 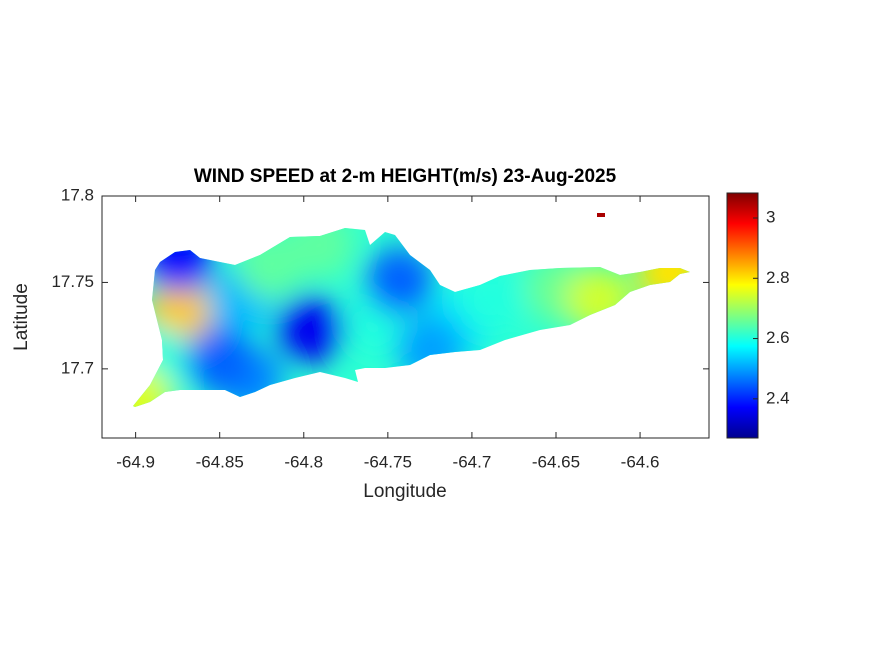 I want to click on x-tick-label: -64.9, so click(x=135, y=461).